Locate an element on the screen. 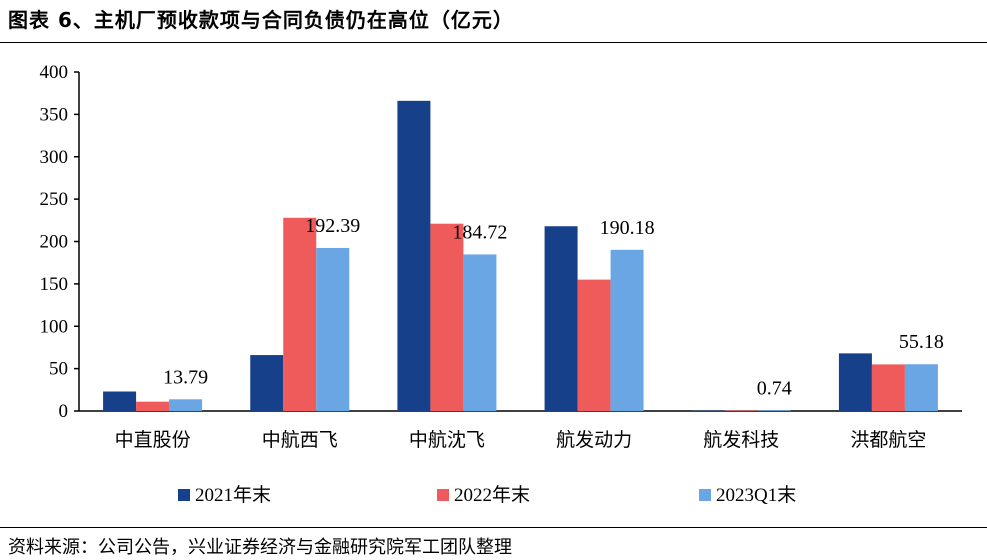 This screenshot has height=560, width=987. y-tick-label: 400 is located at coordinates (54, 72).